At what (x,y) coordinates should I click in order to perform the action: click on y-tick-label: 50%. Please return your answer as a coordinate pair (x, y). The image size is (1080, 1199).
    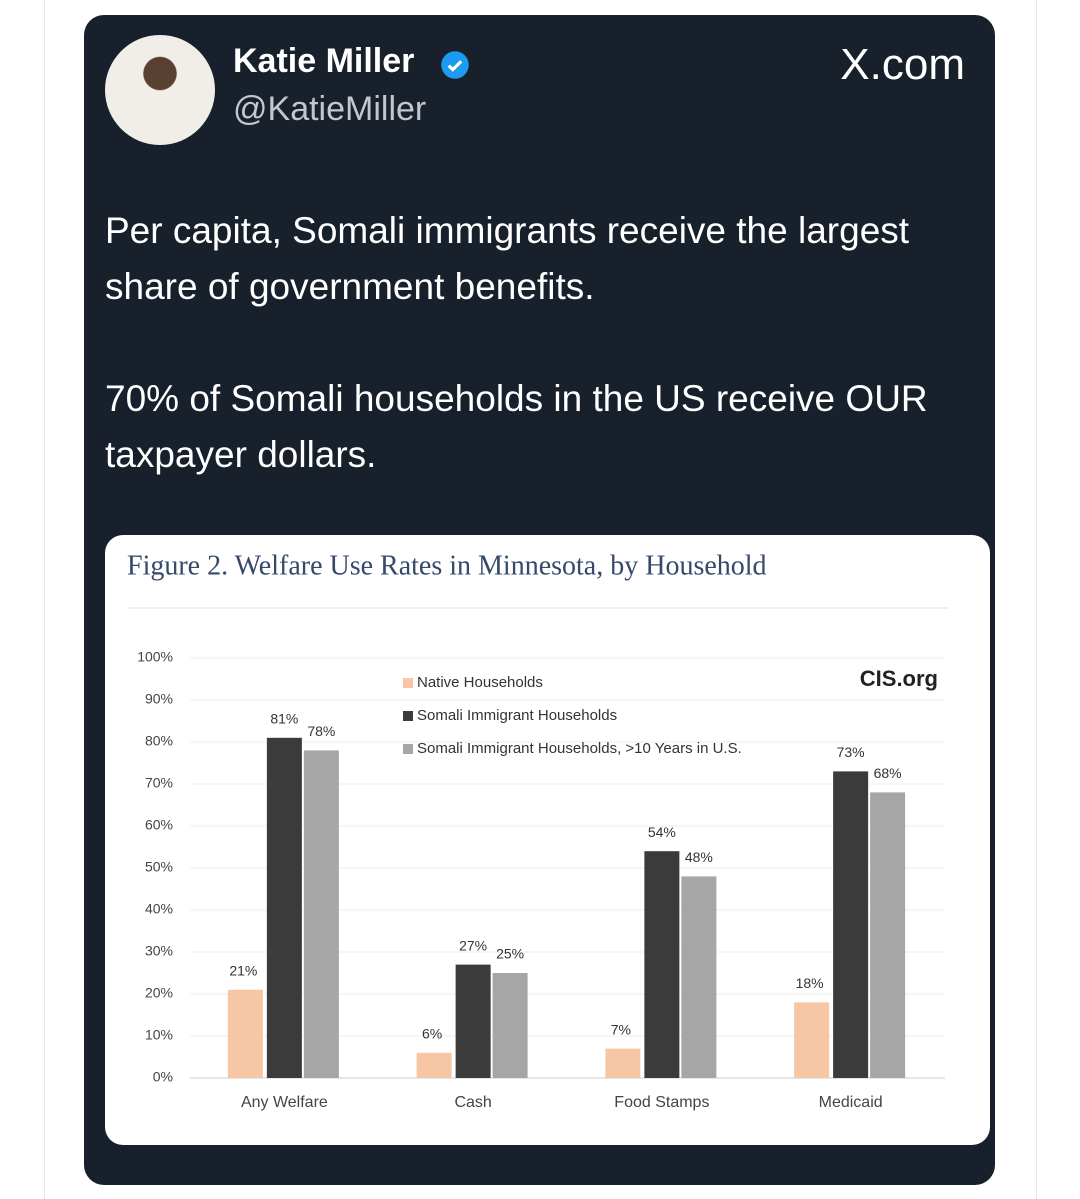
    Looking at the image, I should click on (159, 867).